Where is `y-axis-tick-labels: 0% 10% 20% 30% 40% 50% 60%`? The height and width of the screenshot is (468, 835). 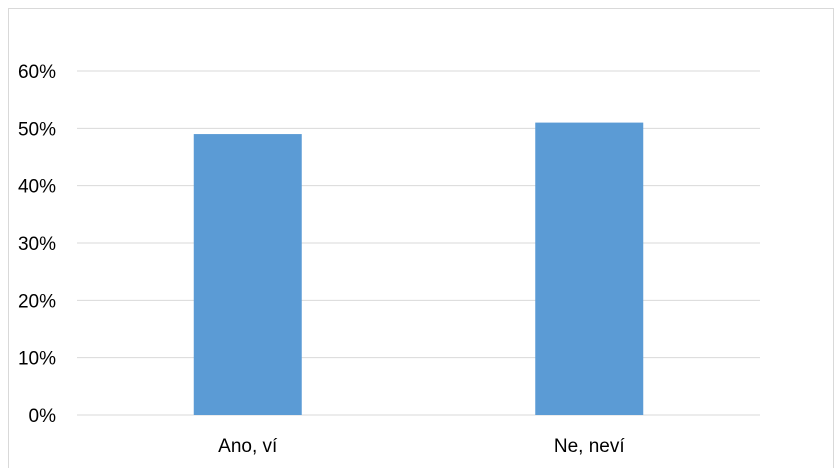 y-axis-tick-labels: 0% 10% 20% 30% 40% 50% 60% is located at coordinates (37, 244).